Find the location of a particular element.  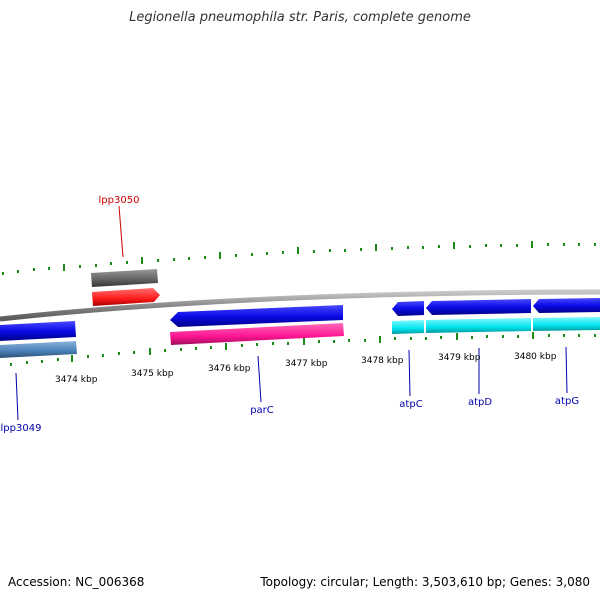

tick-label-3476: 3476 kbp is located at coordinates (229, 369).